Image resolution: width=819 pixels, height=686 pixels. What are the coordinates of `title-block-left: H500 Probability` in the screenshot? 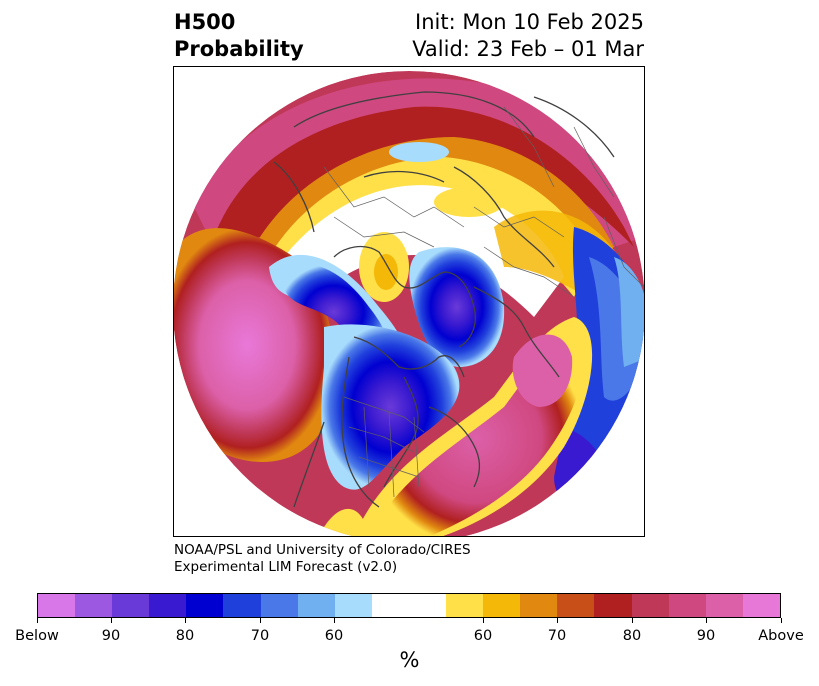 It's located at (239, 36).